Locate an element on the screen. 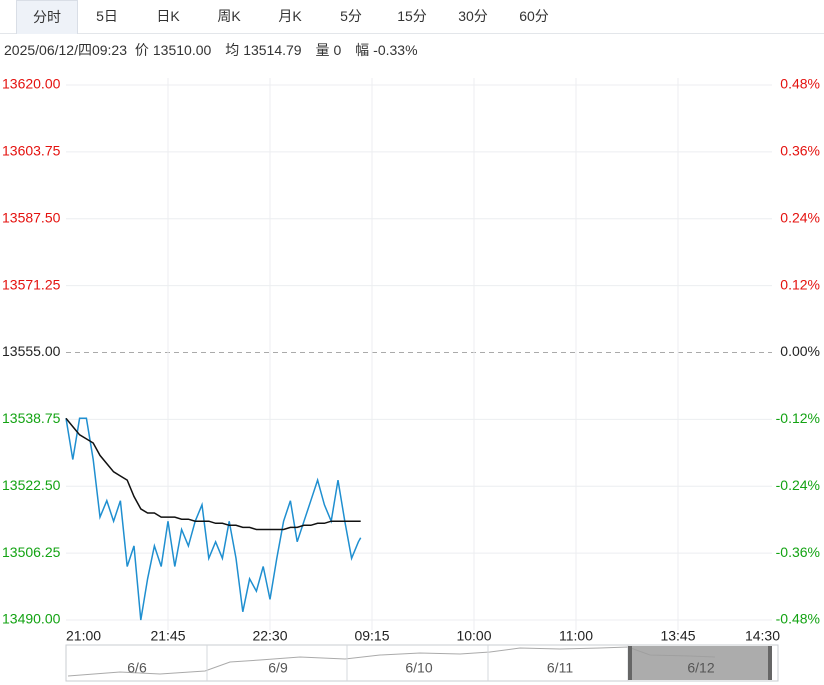 This screenshot has width=824, height=685. y2-tick-label: -0.36% is located at coordinates (798, 552).